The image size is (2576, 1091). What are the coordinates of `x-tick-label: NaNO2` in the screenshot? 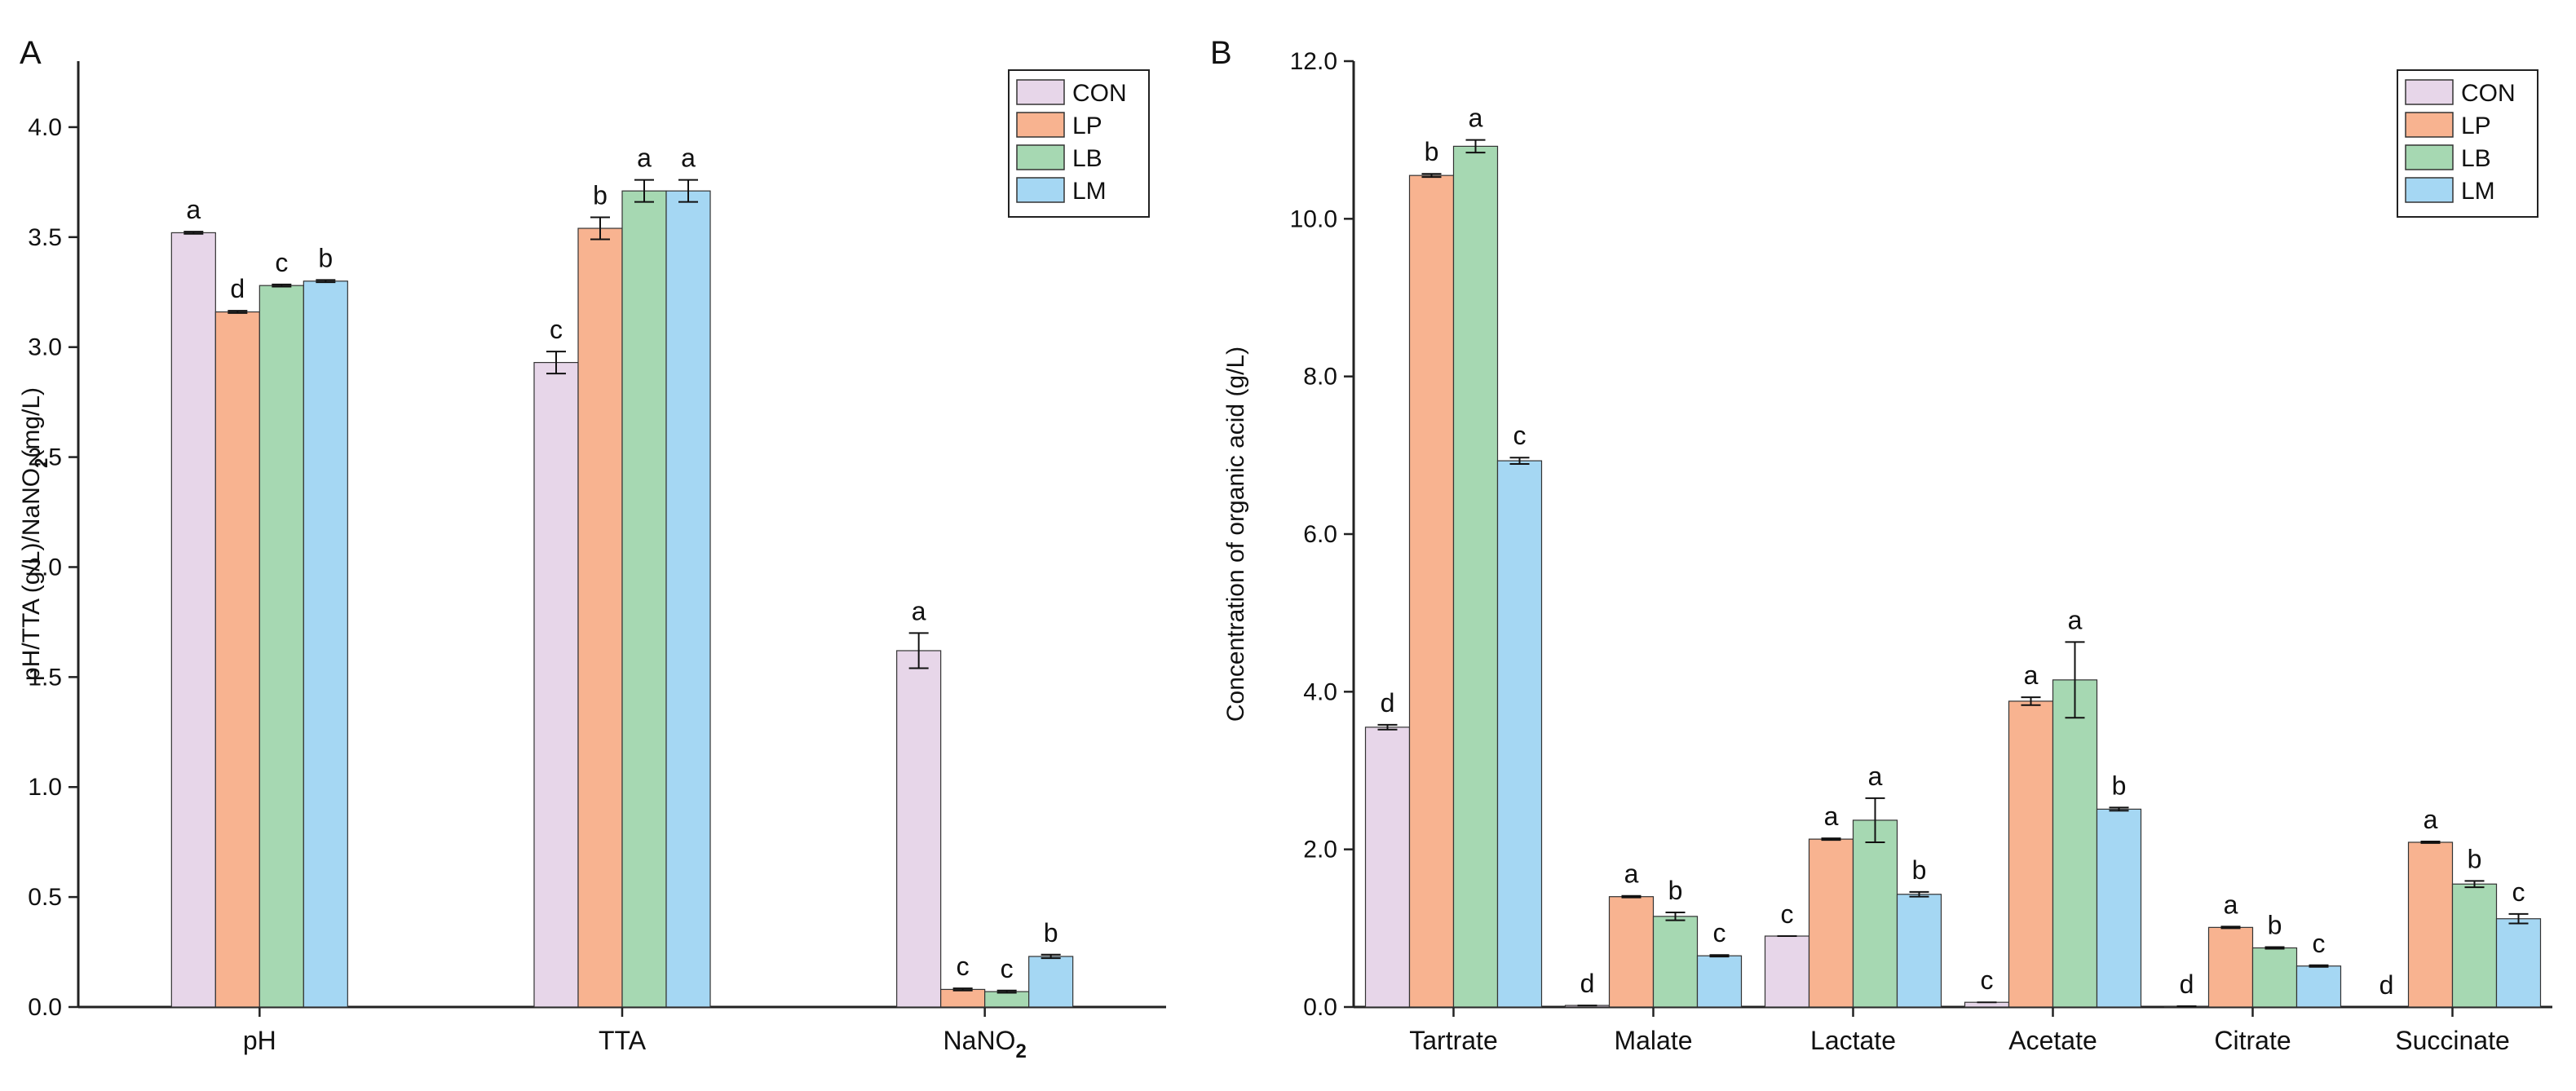 It's located at (985, 1044).